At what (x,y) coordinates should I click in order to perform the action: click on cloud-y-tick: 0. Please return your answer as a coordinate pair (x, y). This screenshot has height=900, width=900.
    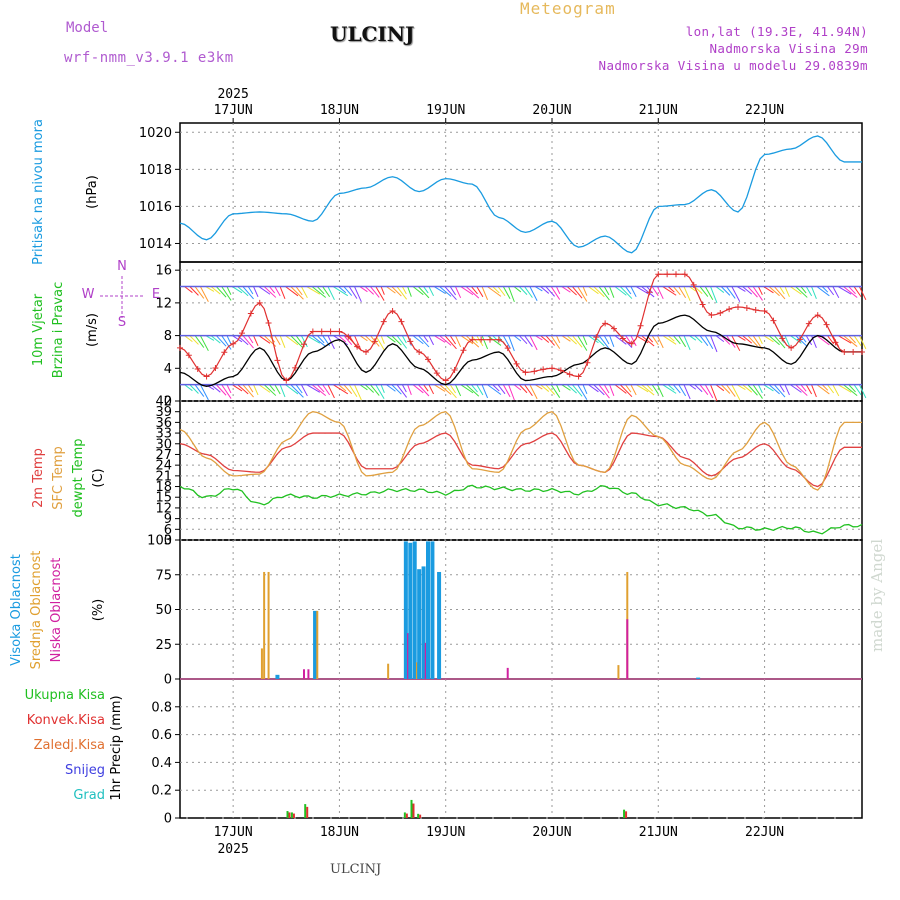
    Looking at the image, I should click on (168, 680).